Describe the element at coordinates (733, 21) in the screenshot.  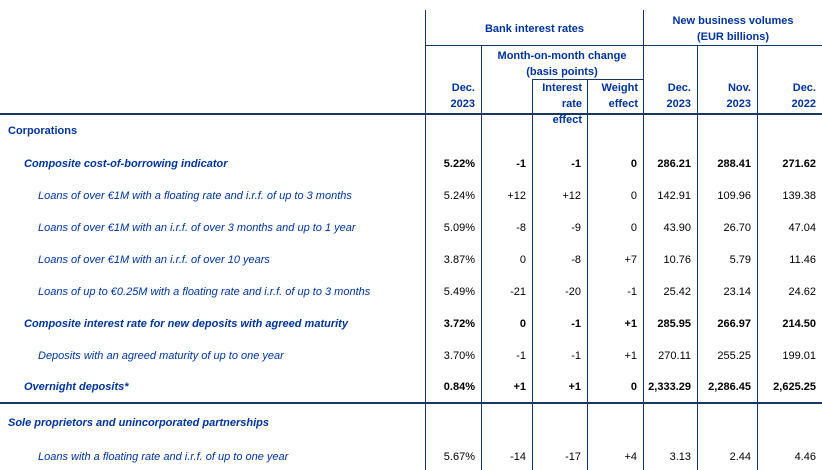
I see `new-business-volumes-line1: New business volumes` at that location.